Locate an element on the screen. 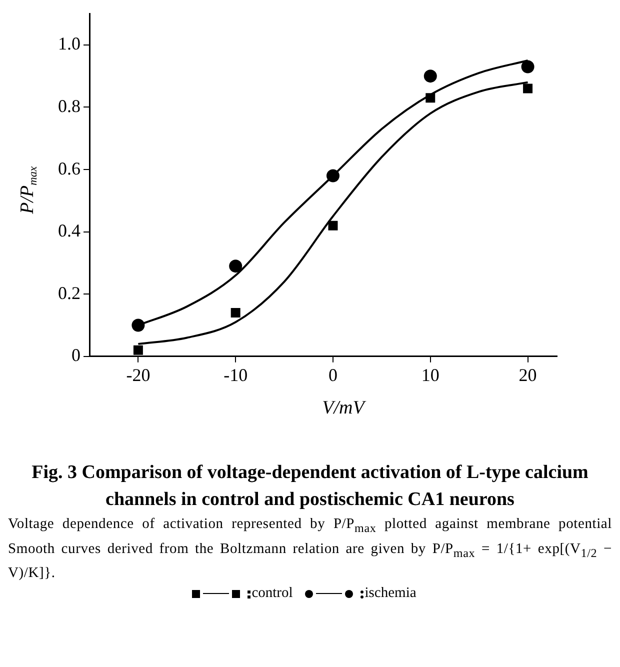 The height and width of the screenshot is (667, 620). y-tick-label: 0.6 is located at coordinates (69, 168).